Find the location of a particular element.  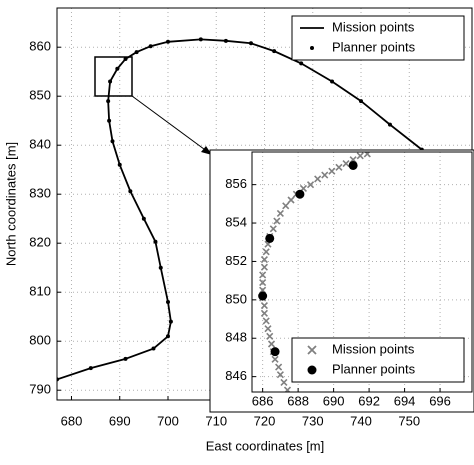

x-tick-label: 730 is located at coordinates (313, 420).